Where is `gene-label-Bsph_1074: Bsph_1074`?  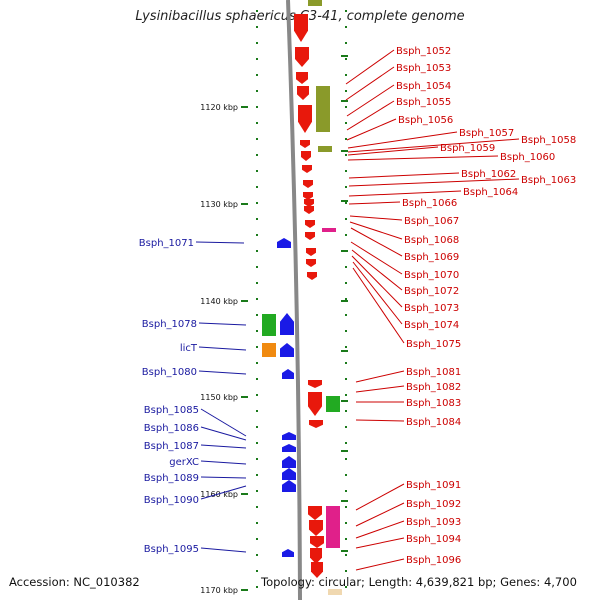 gene-label-Bsph_1074: Bsph_1074 is located at coordinates (431, 325).